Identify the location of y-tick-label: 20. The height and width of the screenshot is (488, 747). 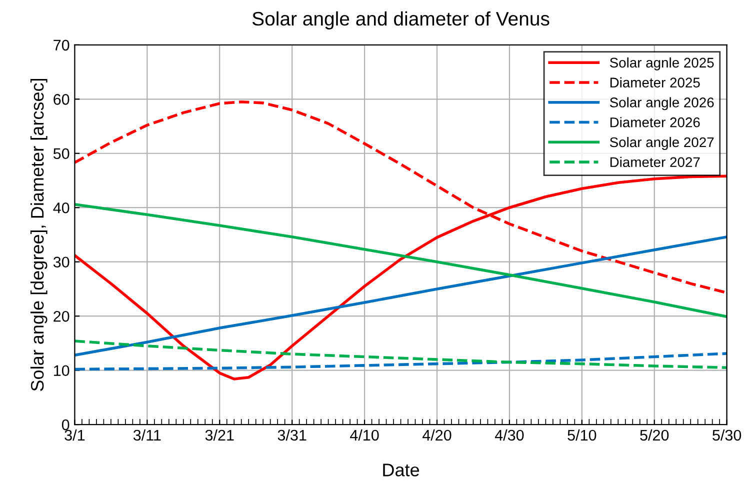
(62, 316).